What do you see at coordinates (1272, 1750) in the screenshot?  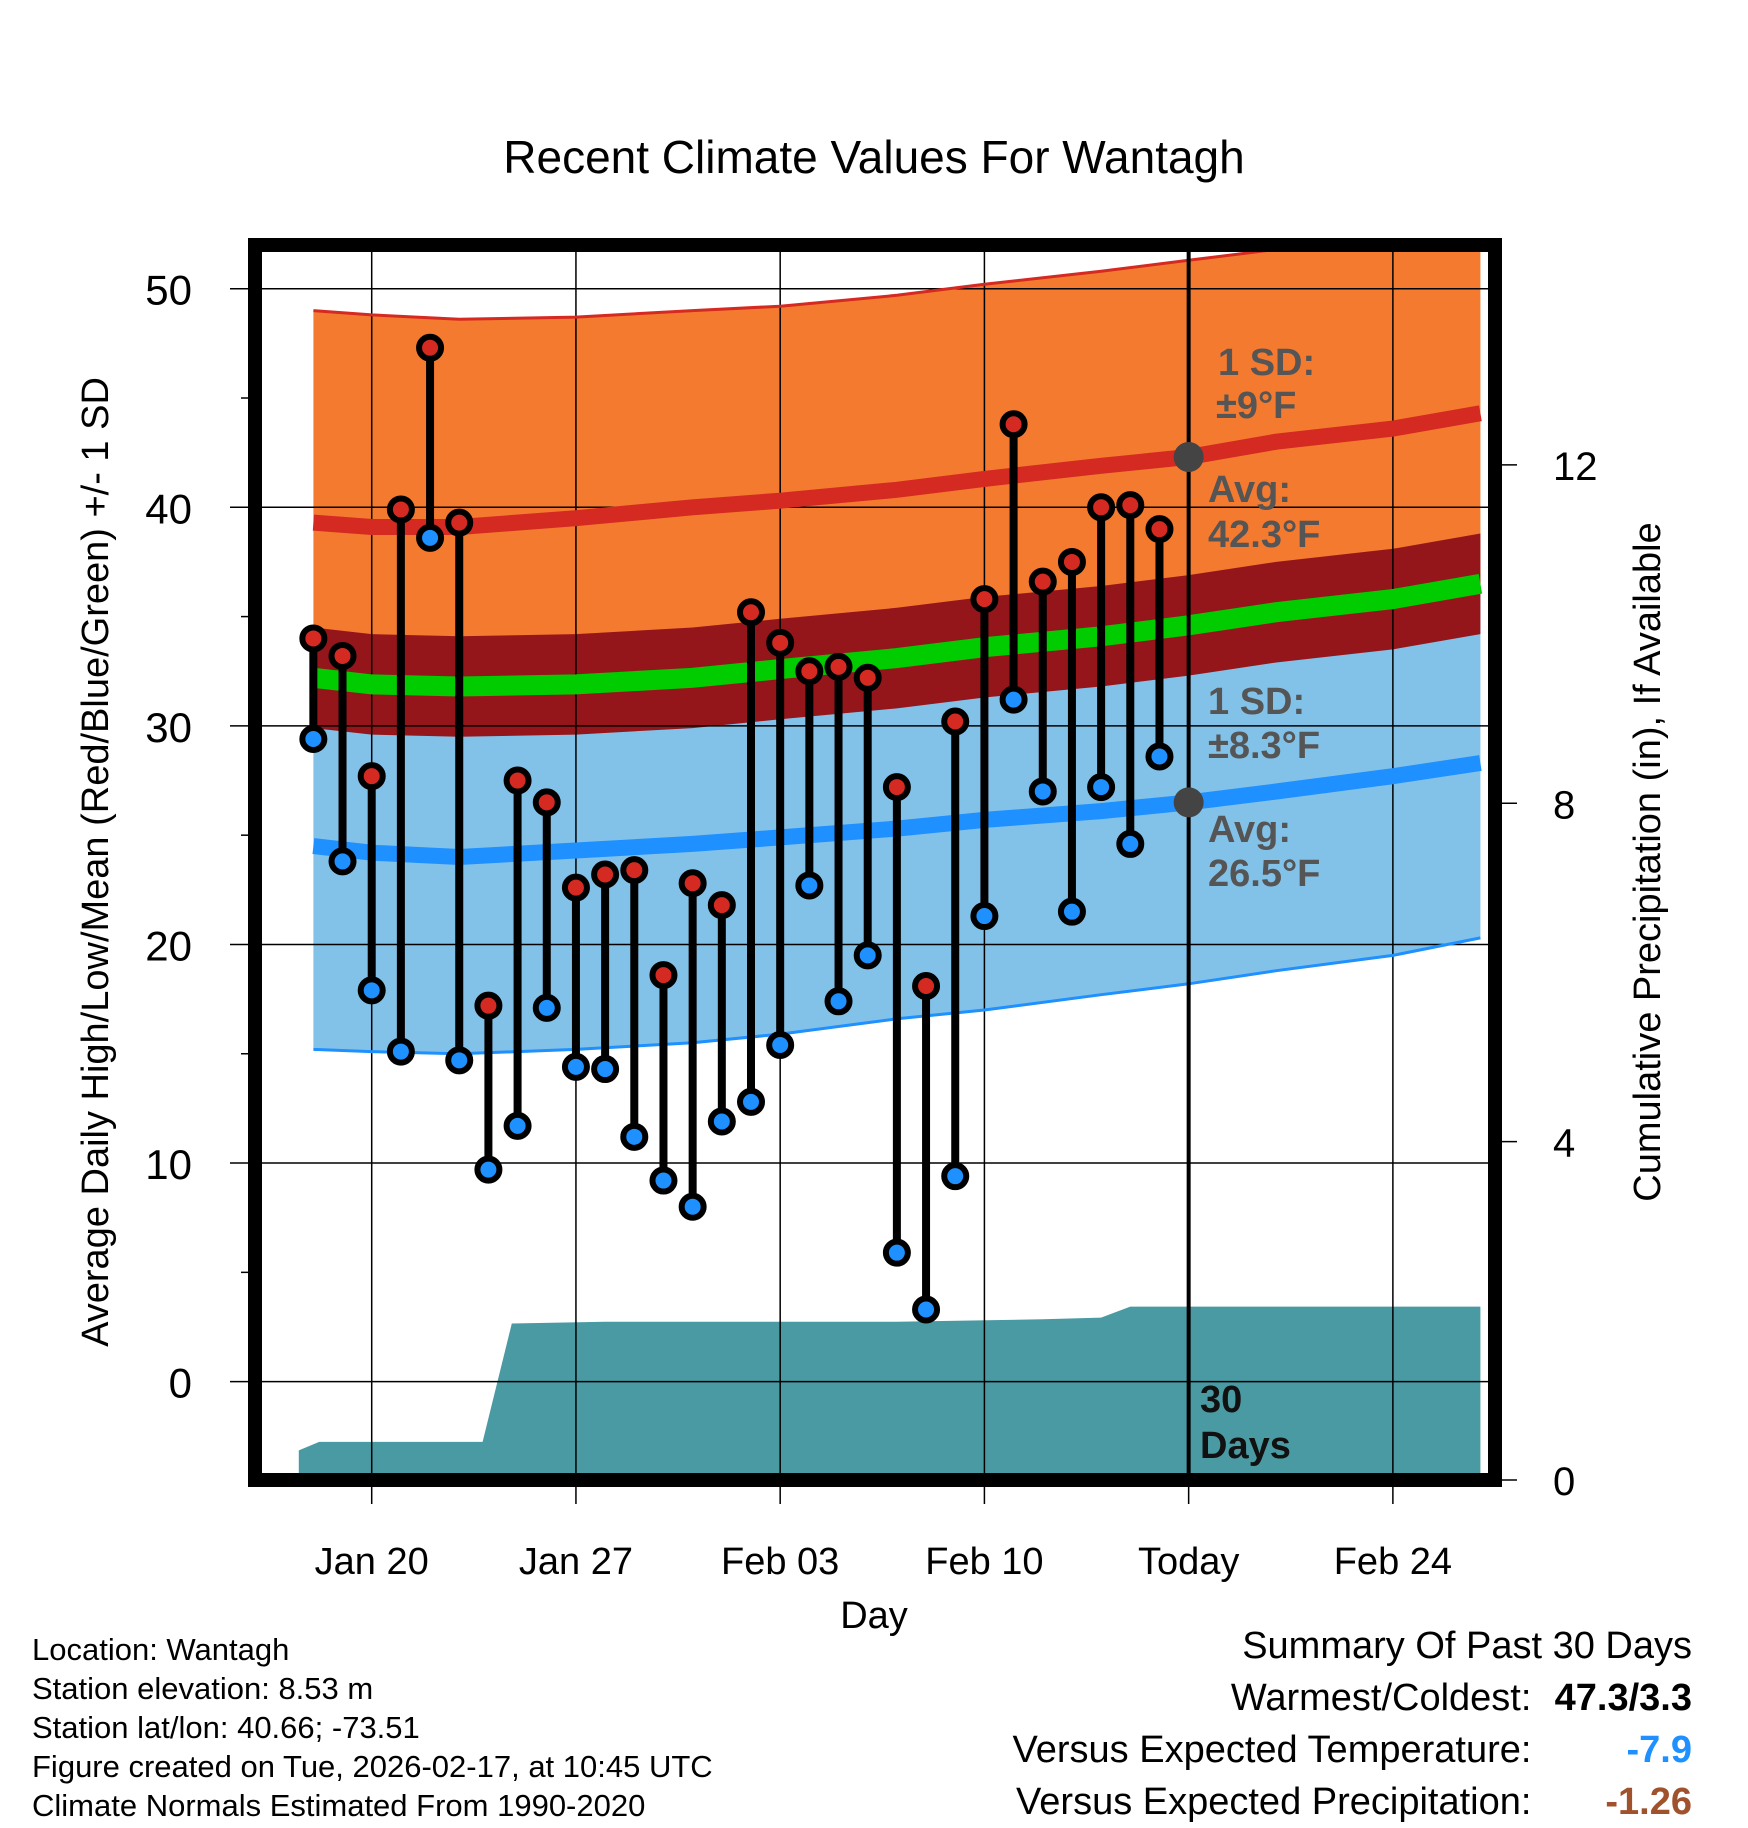 I see `temperature-label: Versus Expected Temperature:` at bounding box center [1272, 1750].